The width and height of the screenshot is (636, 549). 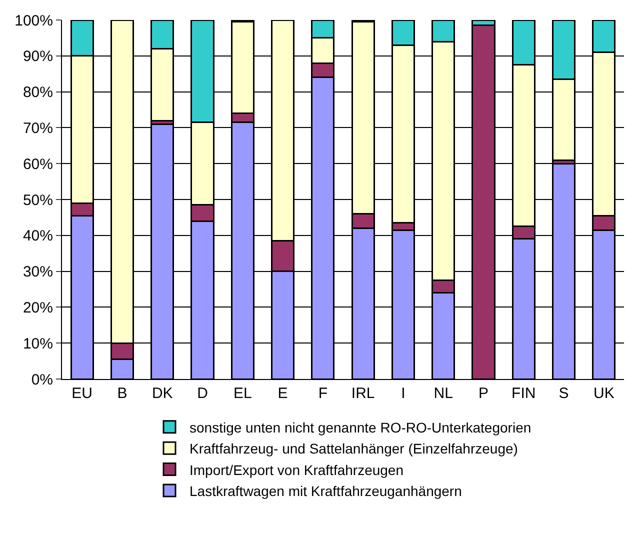 What do you see at coordinates (37, 57) in the screenshot?
I see `y-tick-label: 90%` at bounding box center [37, 57].